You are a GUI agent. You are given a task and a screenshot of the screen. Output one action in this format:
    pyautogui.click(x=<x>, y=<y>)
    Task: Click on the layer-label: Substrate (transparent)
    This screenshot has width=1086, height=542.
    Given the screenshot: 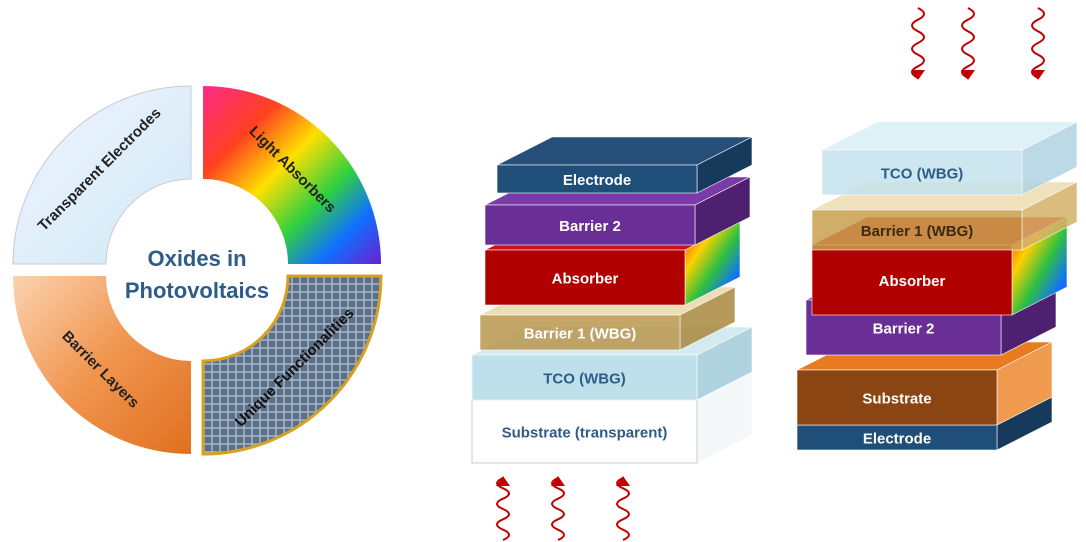 What is the action you would take?
    pyautogui.click(x=585, y=432)
    